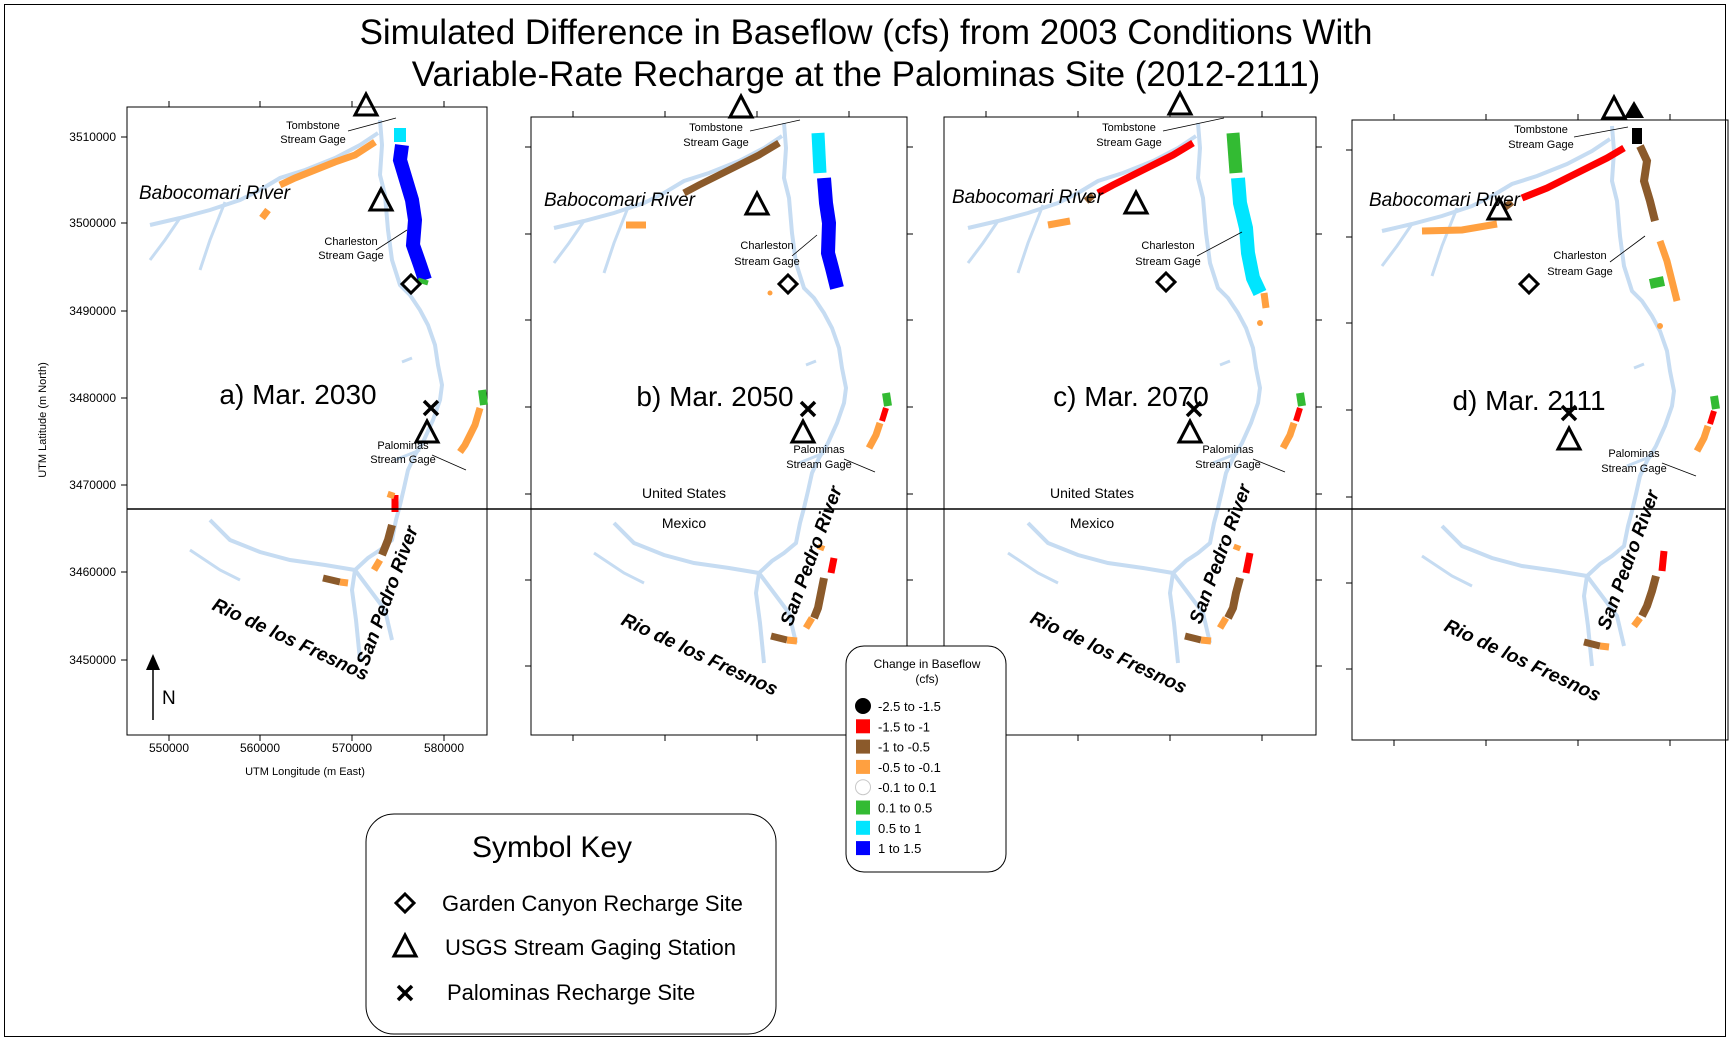 The image size is (1732, 1041). What do you see at coordinates (92, 137) in the screenshot?
I see `y-tick-label: 3510000` at bounding box center [92, 137].